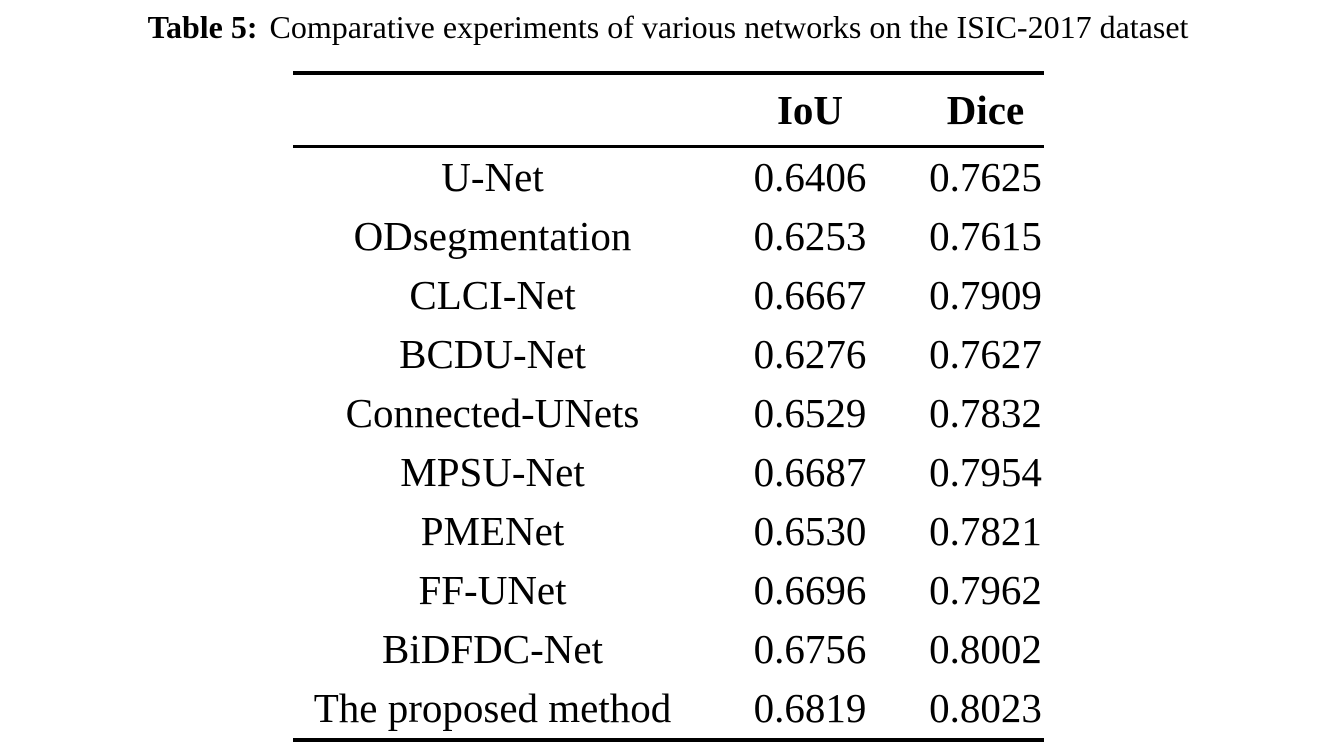  I want to click on table-row: BiDFDC-Net 0.6756 0.8002, so click(668, 649).